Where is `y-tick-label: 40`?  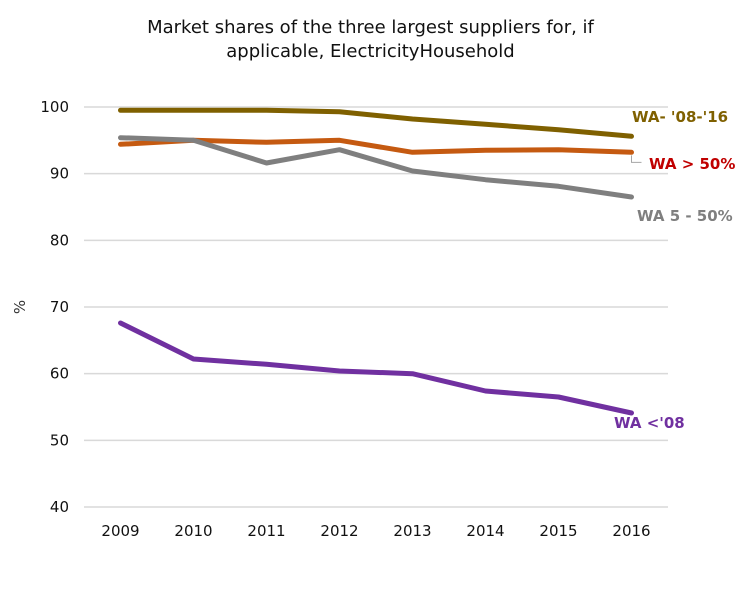 y-tick-label: 40 is located at coordinates (59, 507).